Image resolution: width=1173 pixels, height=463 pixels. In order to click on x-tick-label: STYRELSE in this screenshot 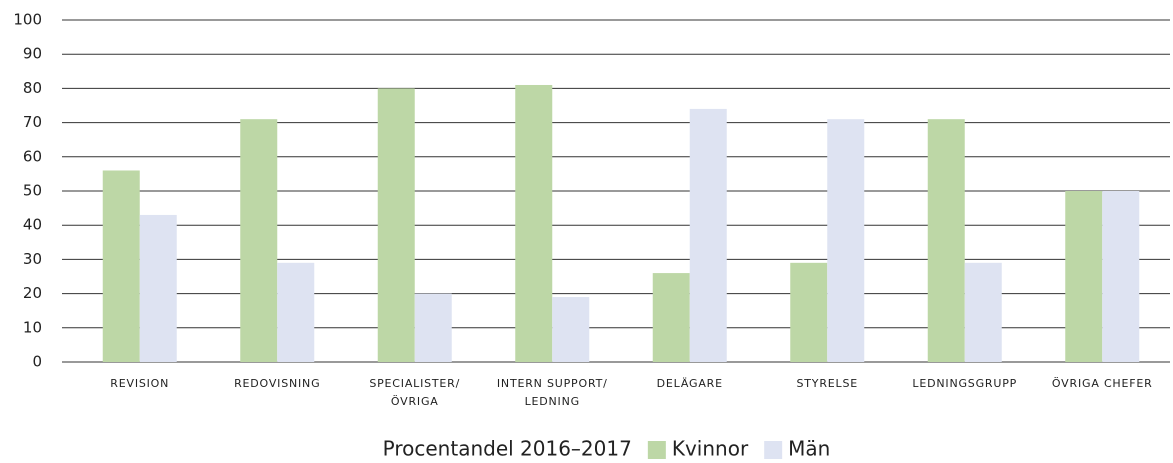, I will do `click(827, 383)`.